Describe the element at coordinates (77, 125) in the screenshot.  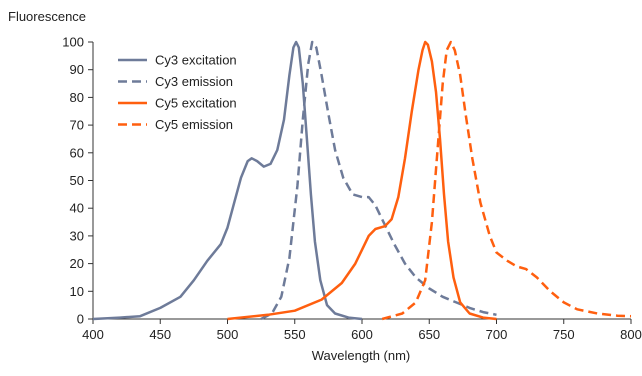
I see `y-tick-label: 70` at that location.